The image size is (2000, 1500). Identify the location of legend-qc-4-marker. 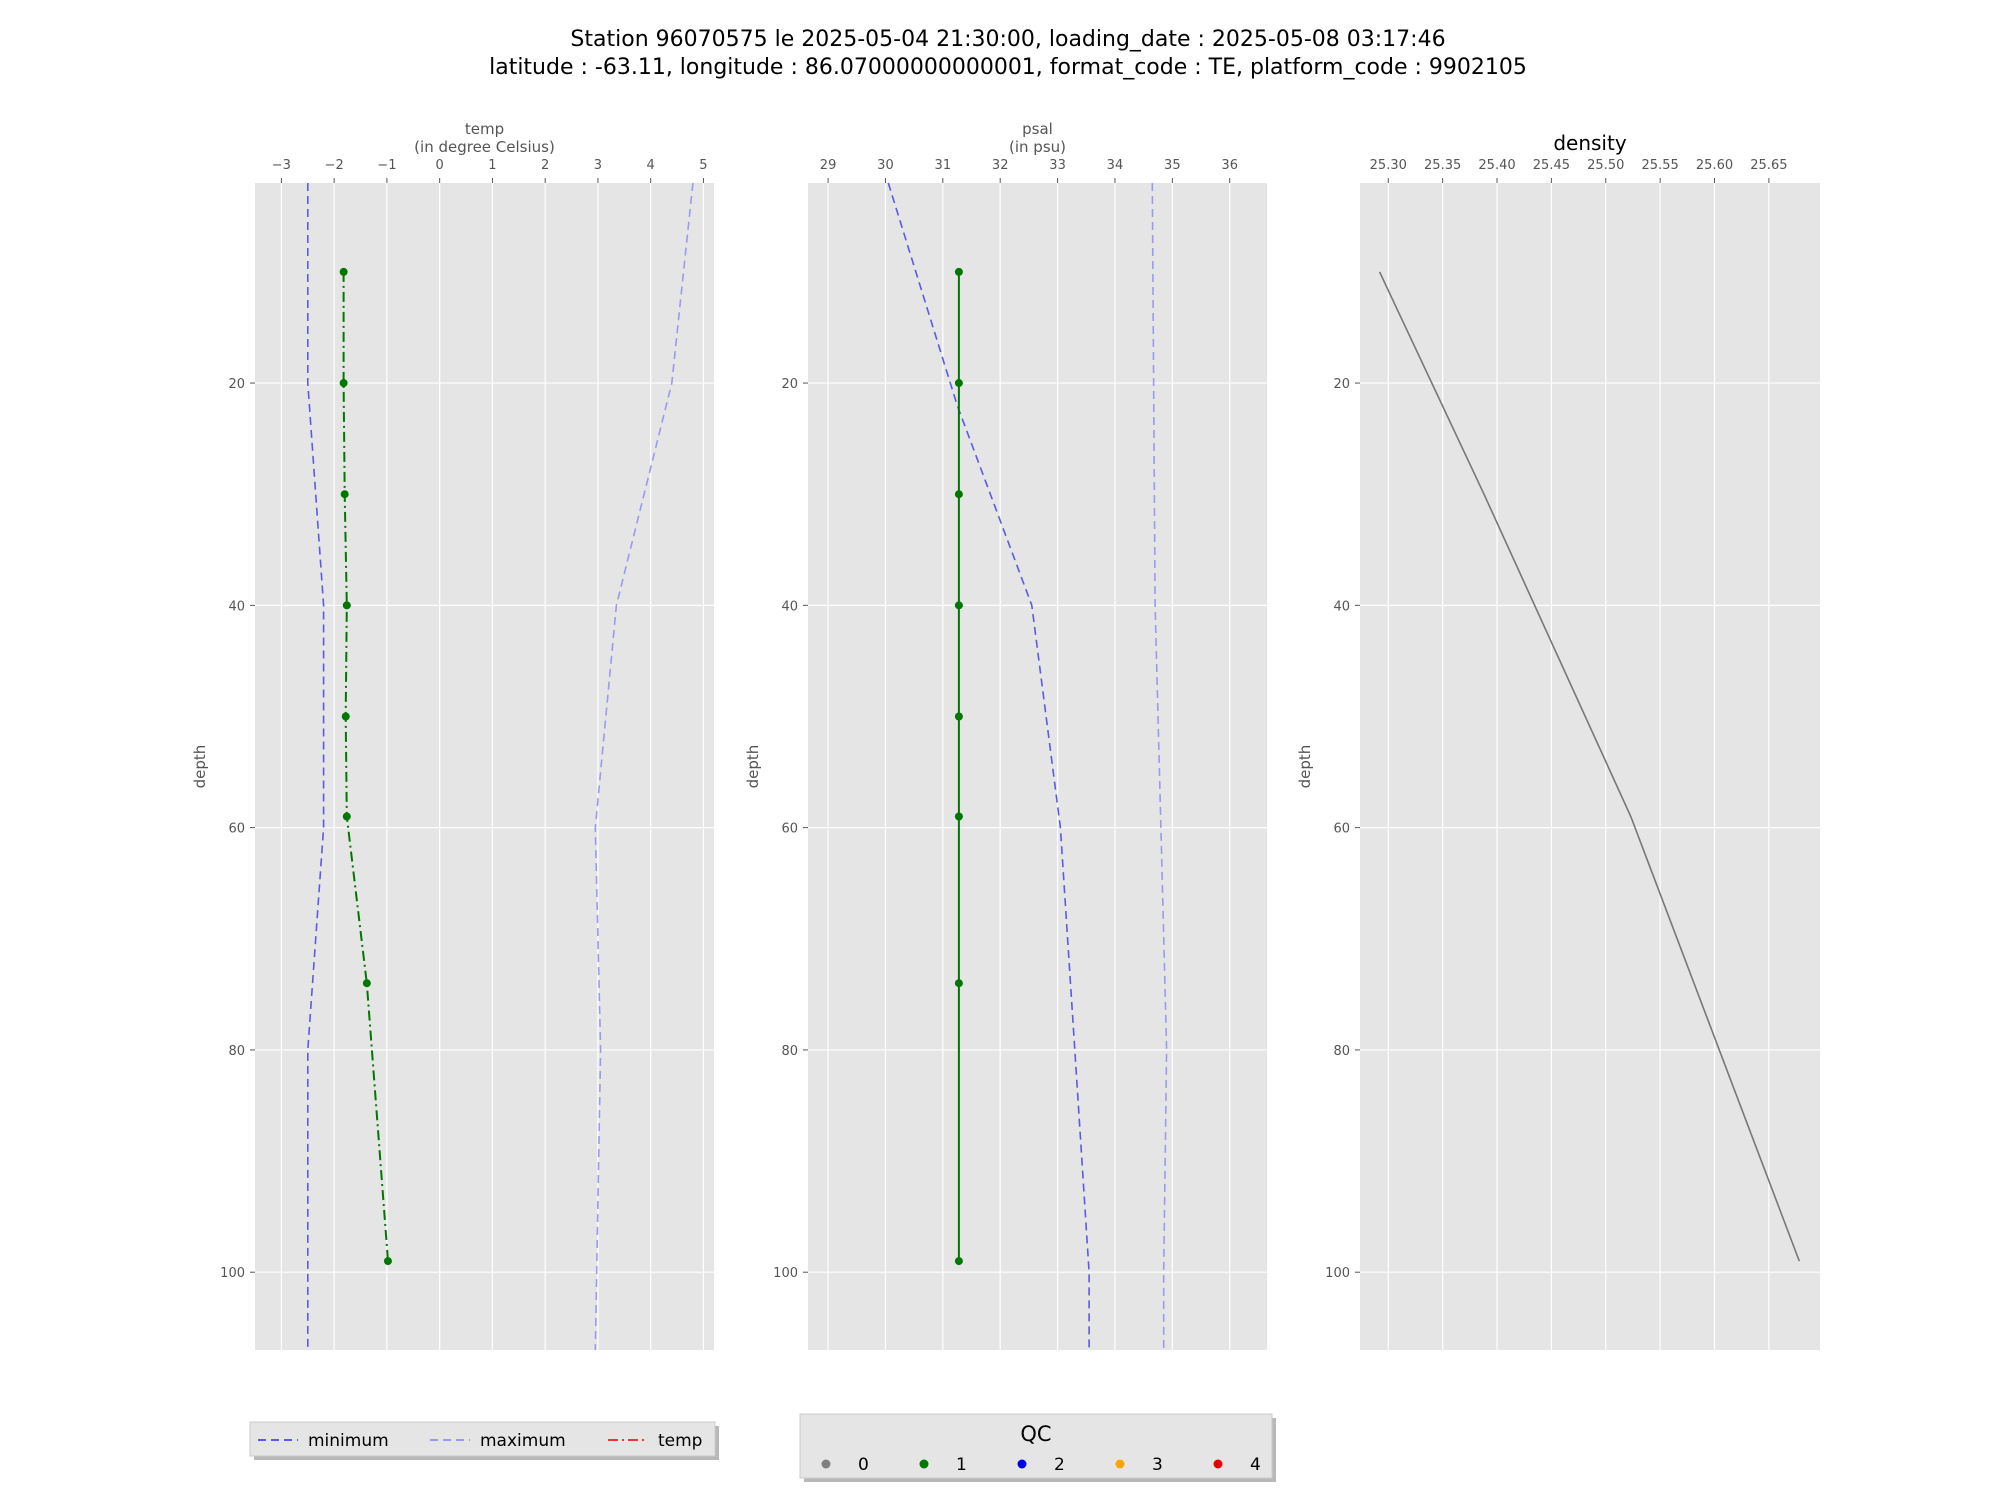
(1218, 1464).